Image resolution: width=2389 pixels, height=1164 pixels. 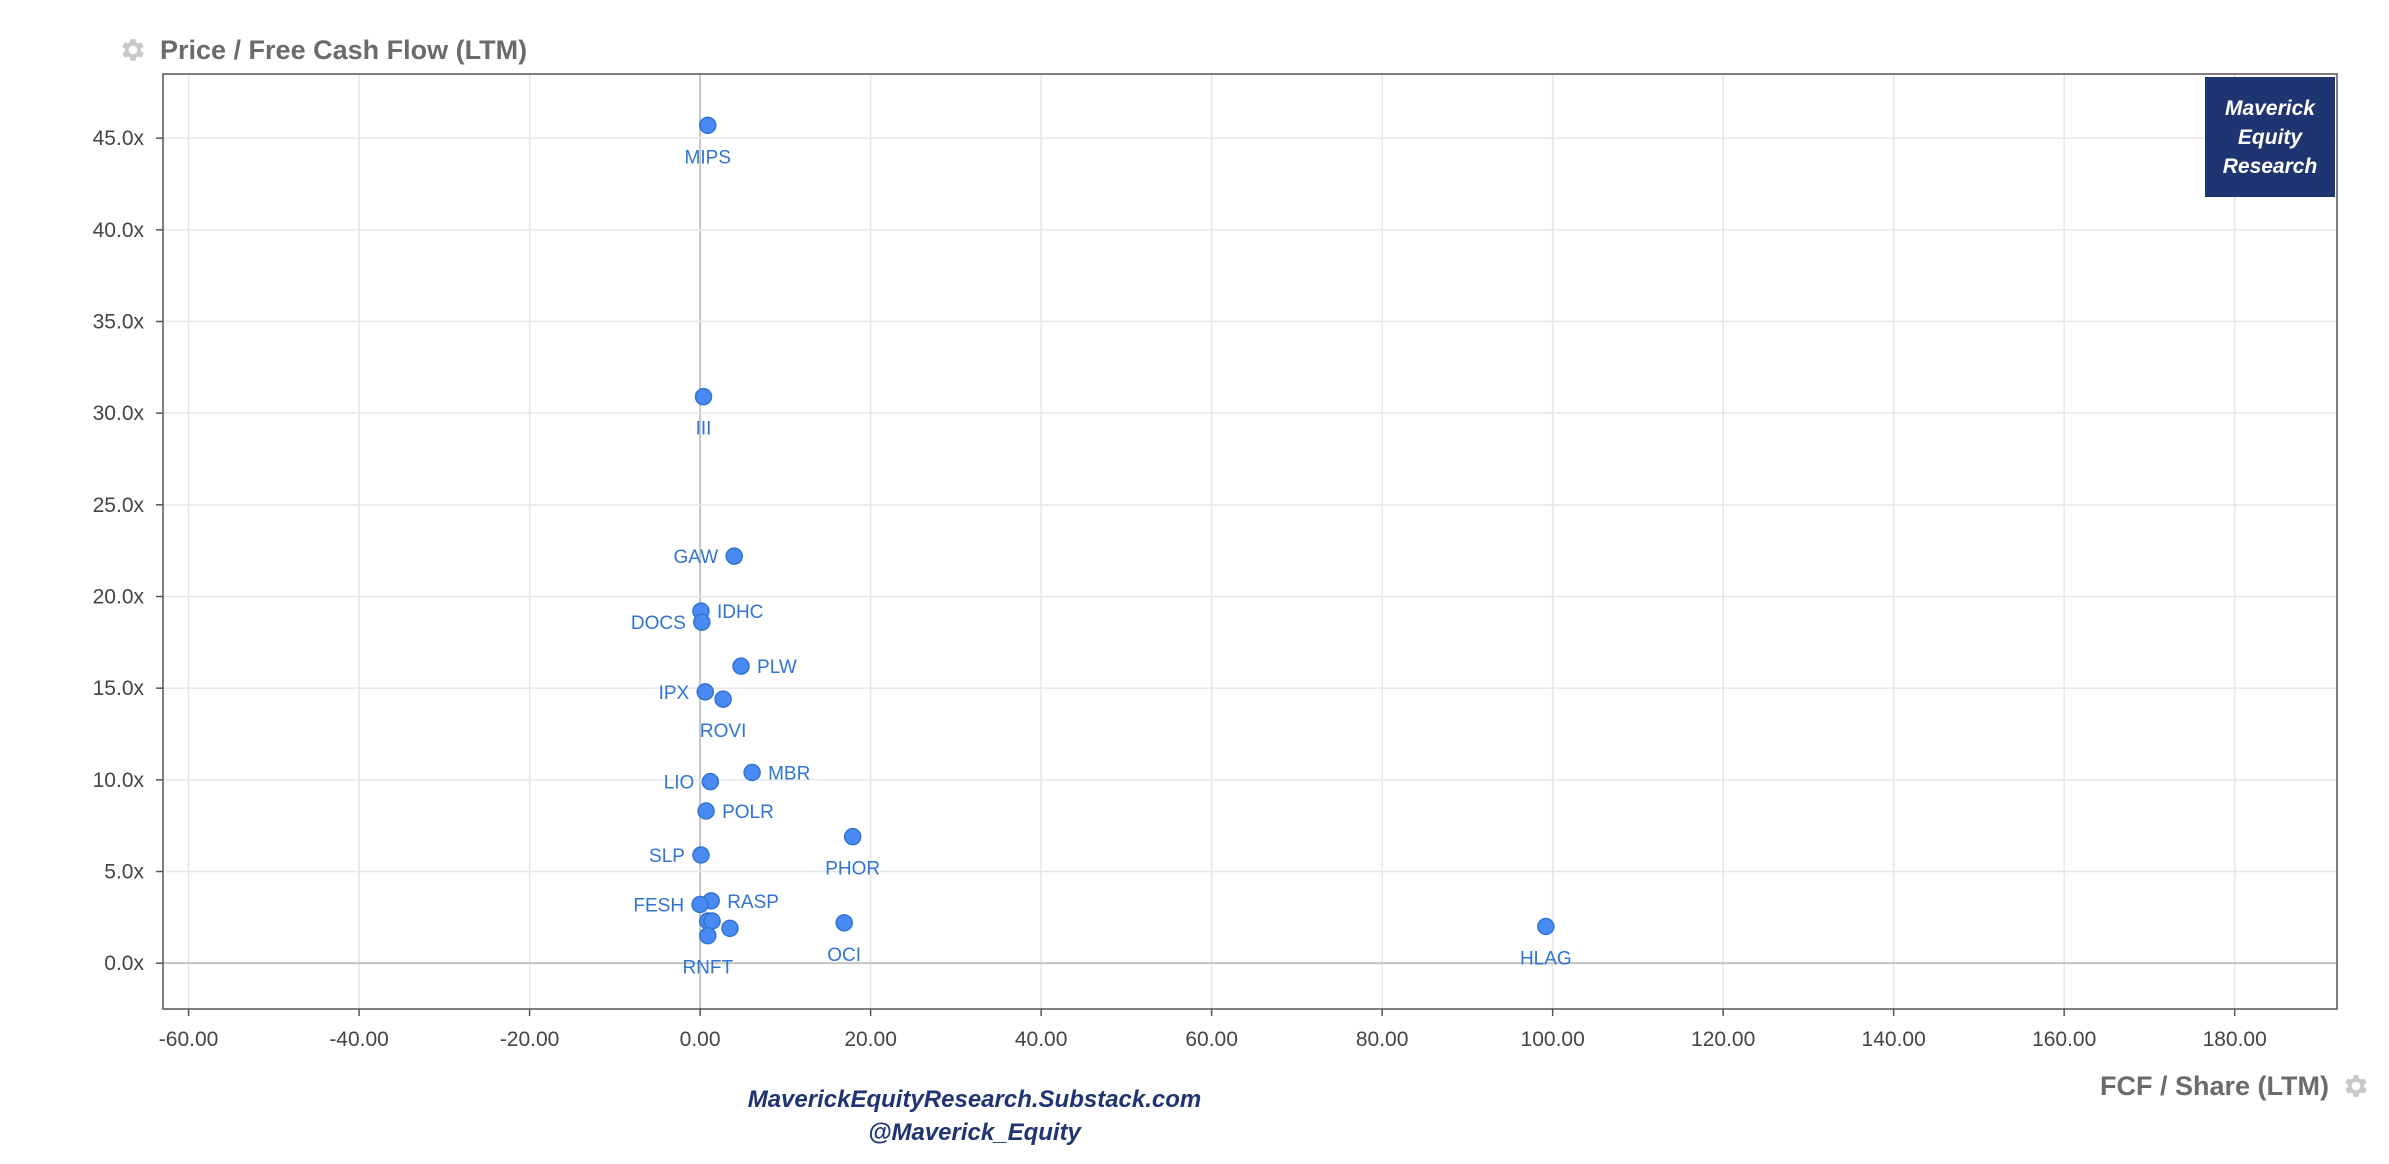 I want to click on logo-line: Equity, so click(x=2270, y=137).